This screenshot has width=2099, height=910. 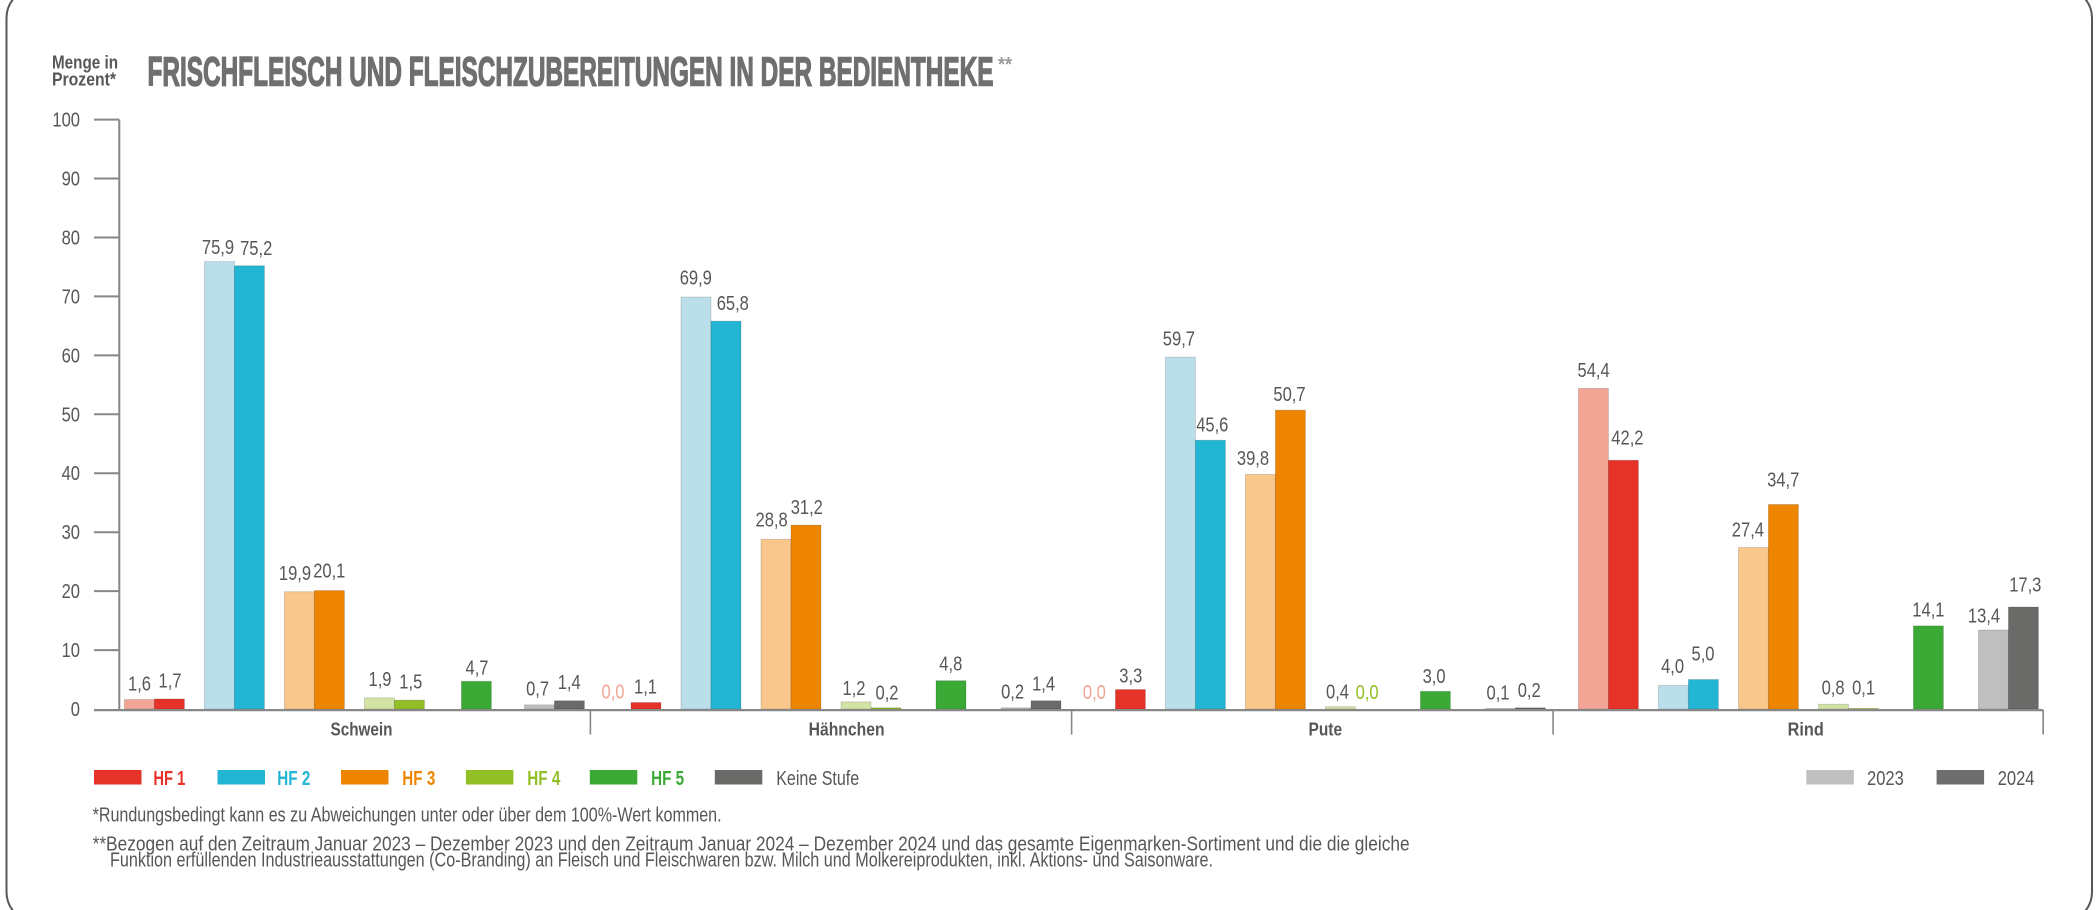 What do you see at coordinates (667, 779) in the screenshot?
I see `svg-text: HF 5` at bounding box center [667, 779].